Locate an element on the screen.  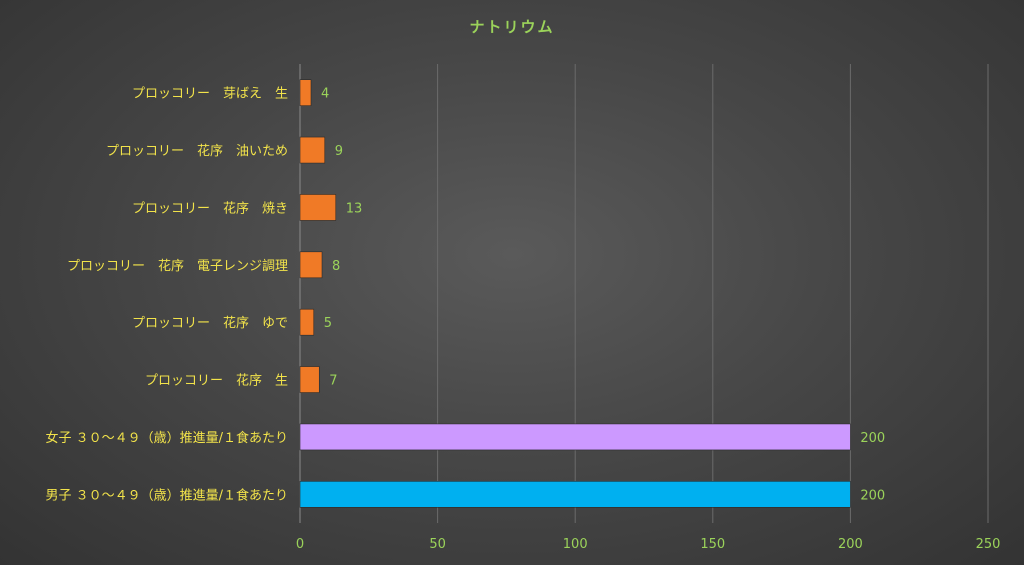
category-label: プロッコリー 花序 生 is located at coordinates (216, 381).